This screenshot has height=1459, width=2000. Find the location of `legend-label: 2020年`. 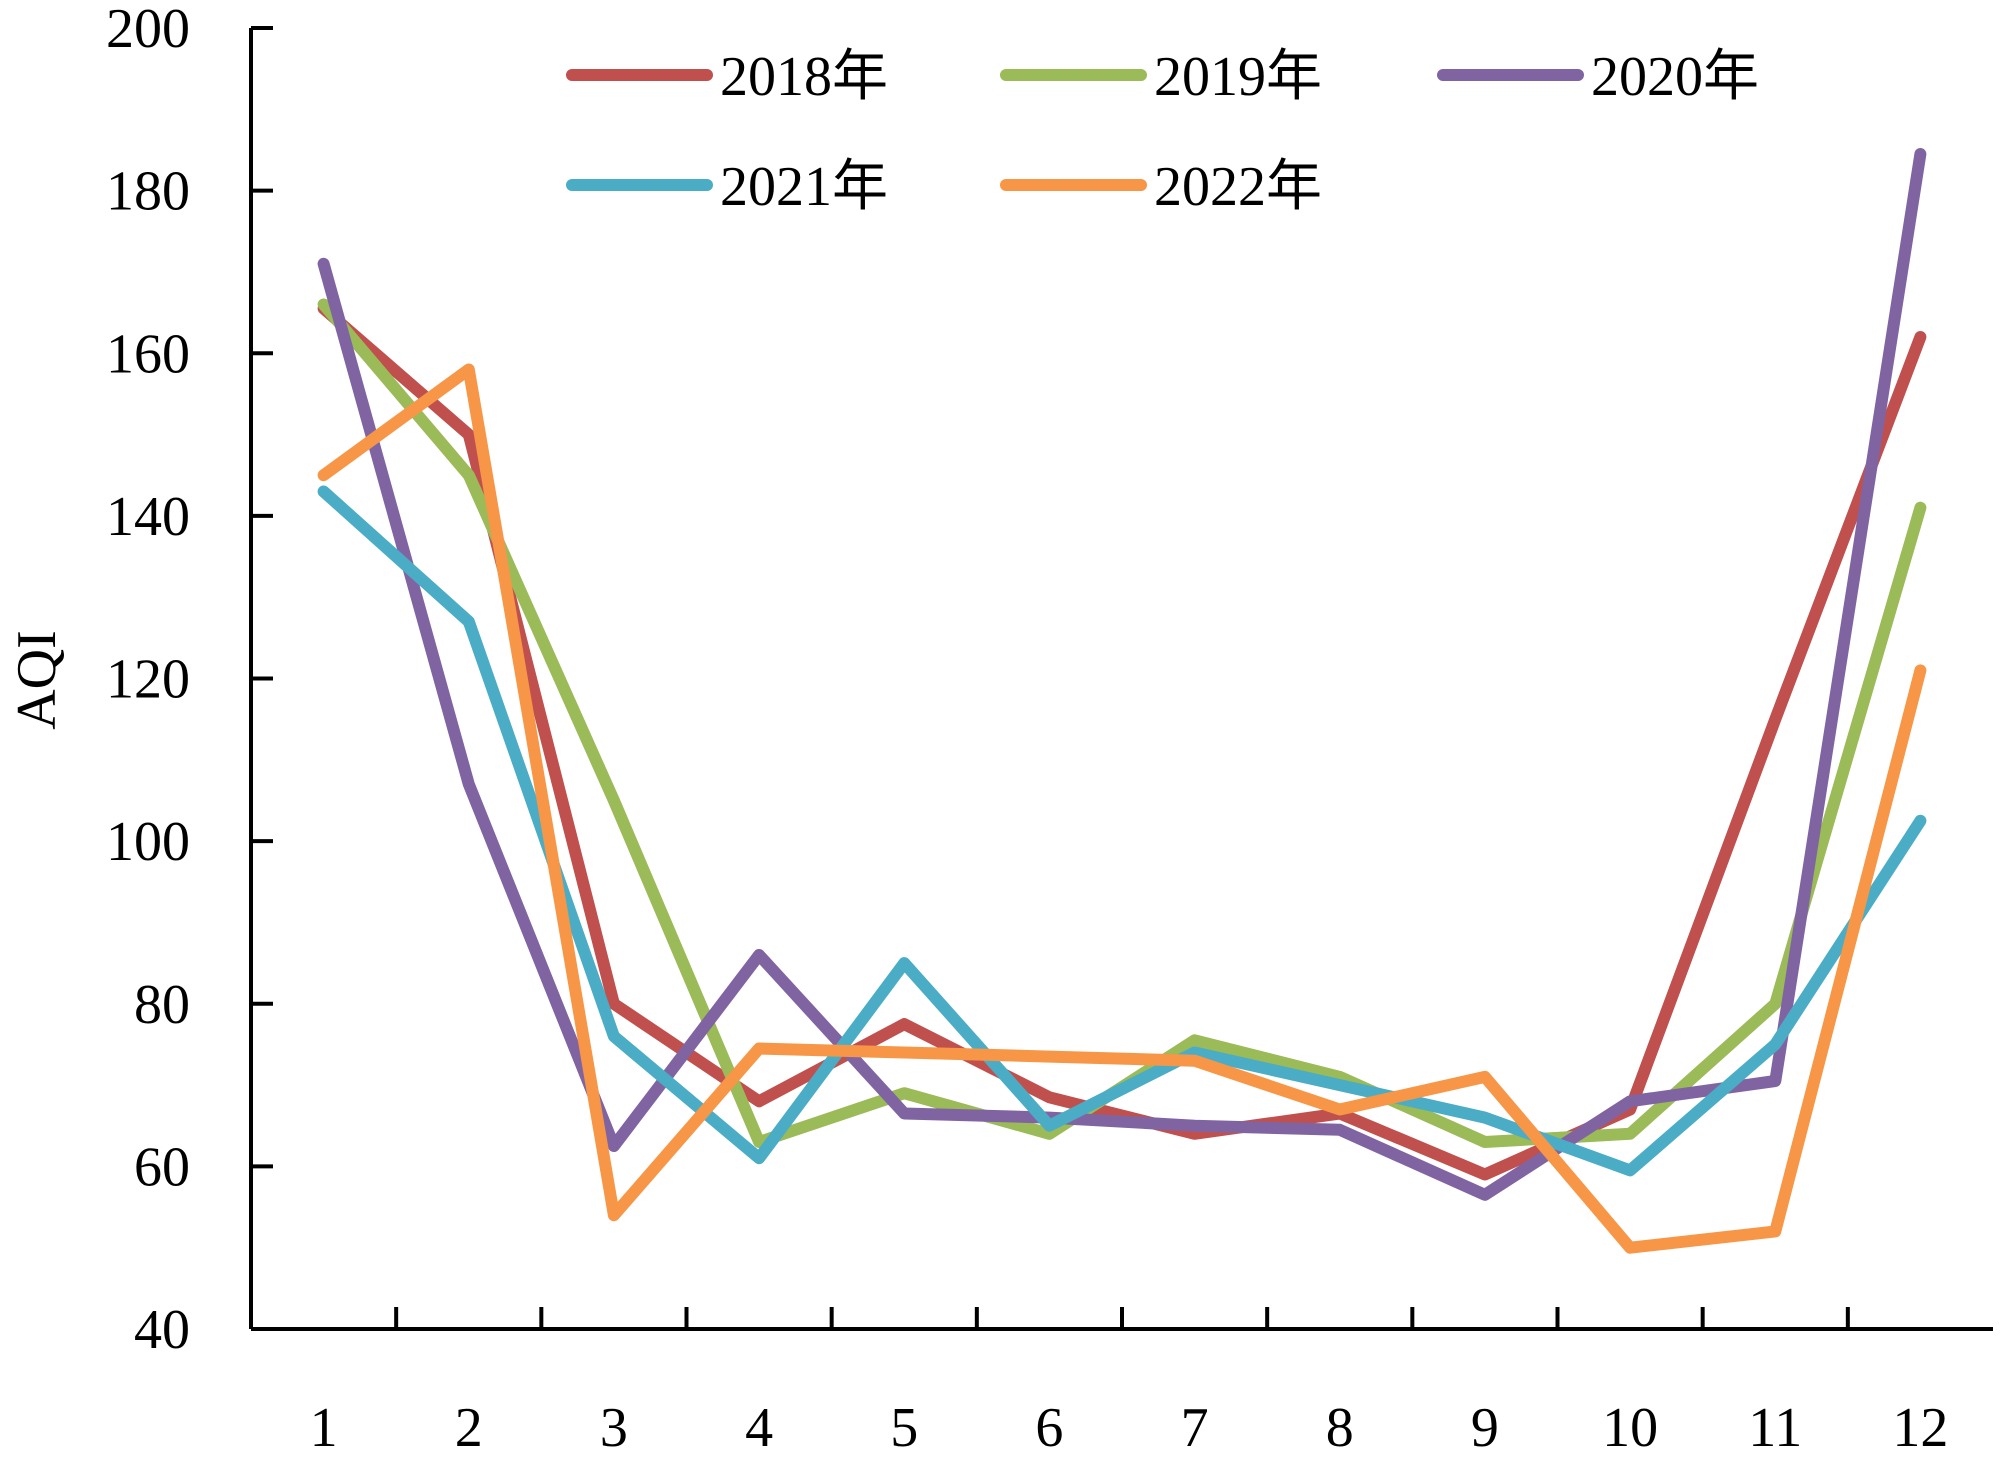

legend-label: 2020年 is located at coordinates (1675, 77).